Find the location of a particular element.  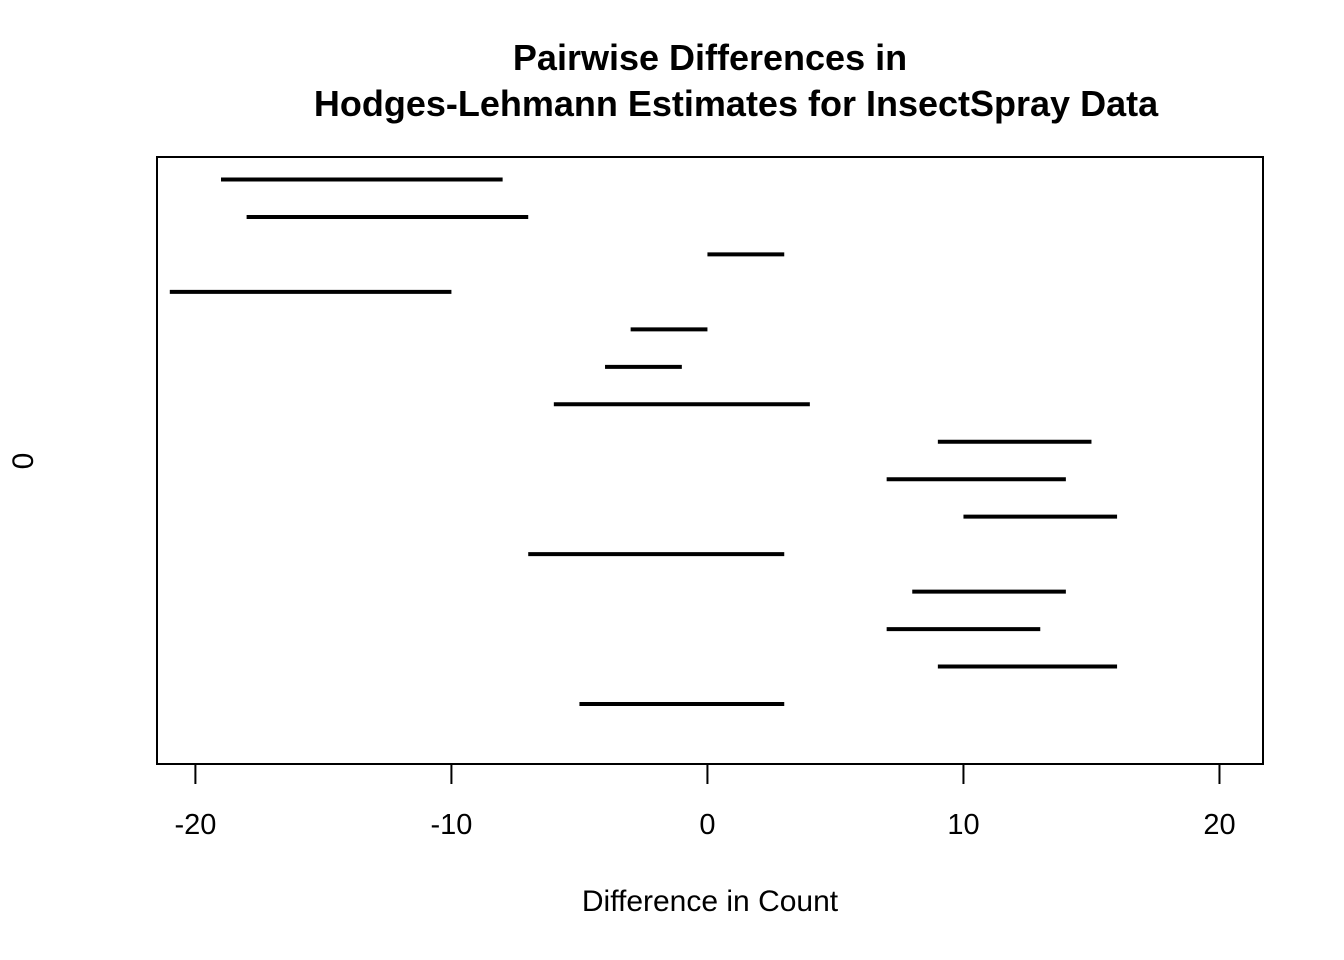

x-axis: -20 -10 0 10 20 is located at coordinates (705, 802).